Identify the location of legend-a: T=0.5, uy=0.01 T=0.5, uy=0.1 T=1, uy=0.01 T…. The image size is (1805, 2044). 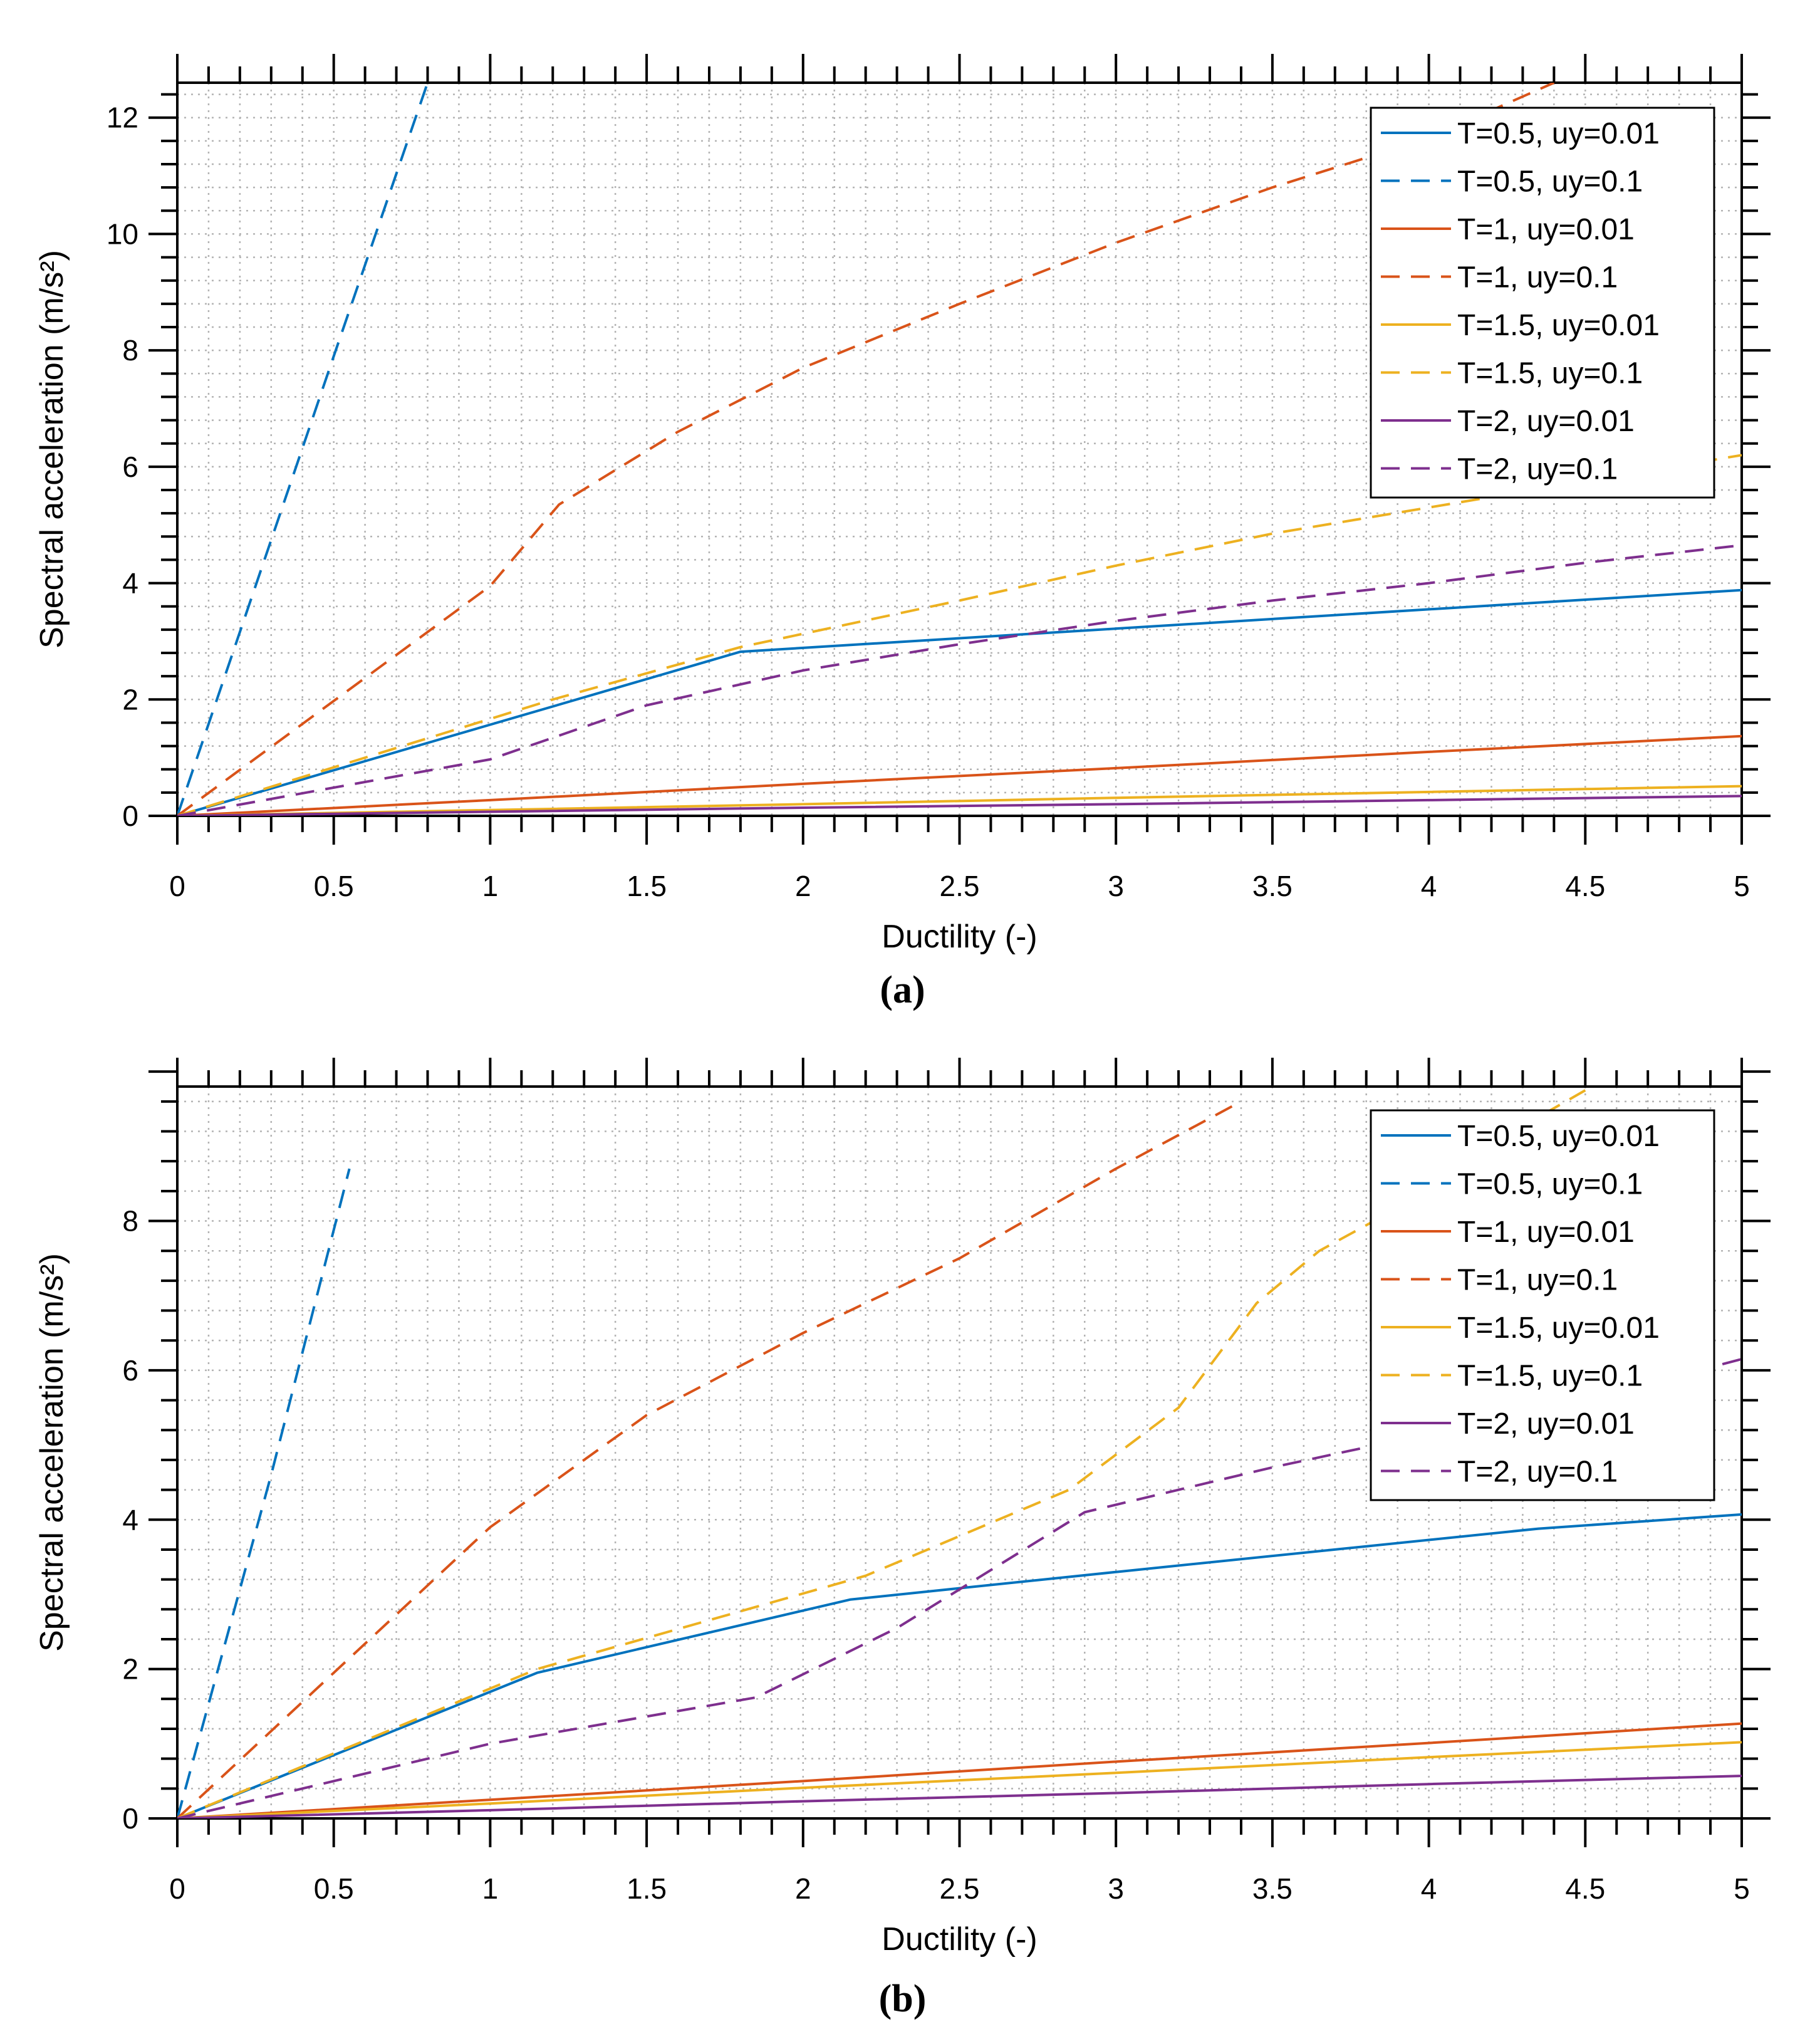
(1542, 303).